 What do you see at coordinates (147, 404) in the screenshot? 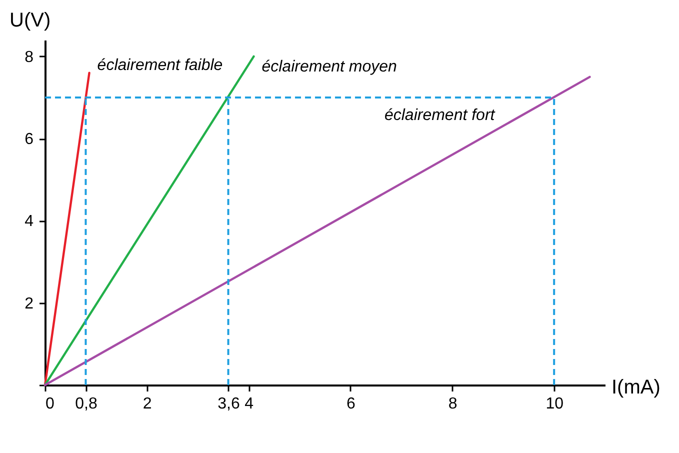
I see `x-tick-label: 2` at bounding box center [147, 404].